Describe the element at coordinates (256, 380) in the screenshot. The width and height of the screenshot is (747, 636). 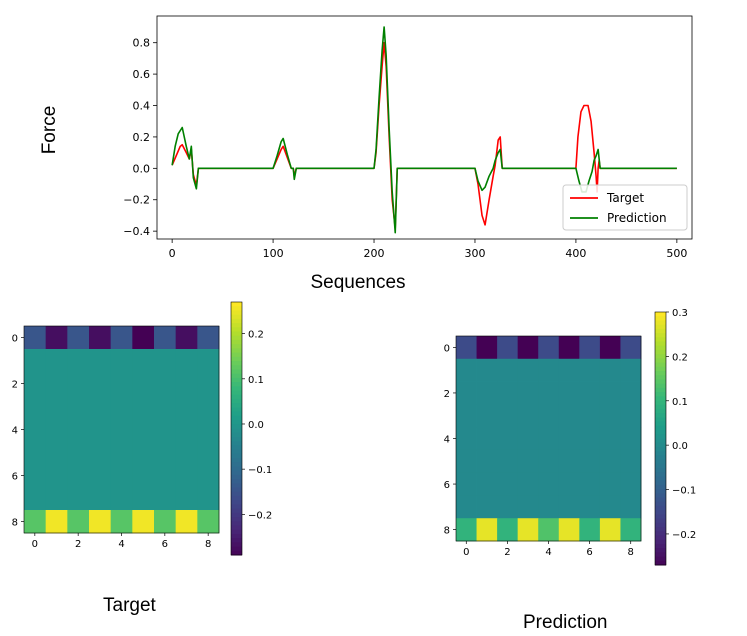
I see `colorbar-tick-label: 0.1` at that location.